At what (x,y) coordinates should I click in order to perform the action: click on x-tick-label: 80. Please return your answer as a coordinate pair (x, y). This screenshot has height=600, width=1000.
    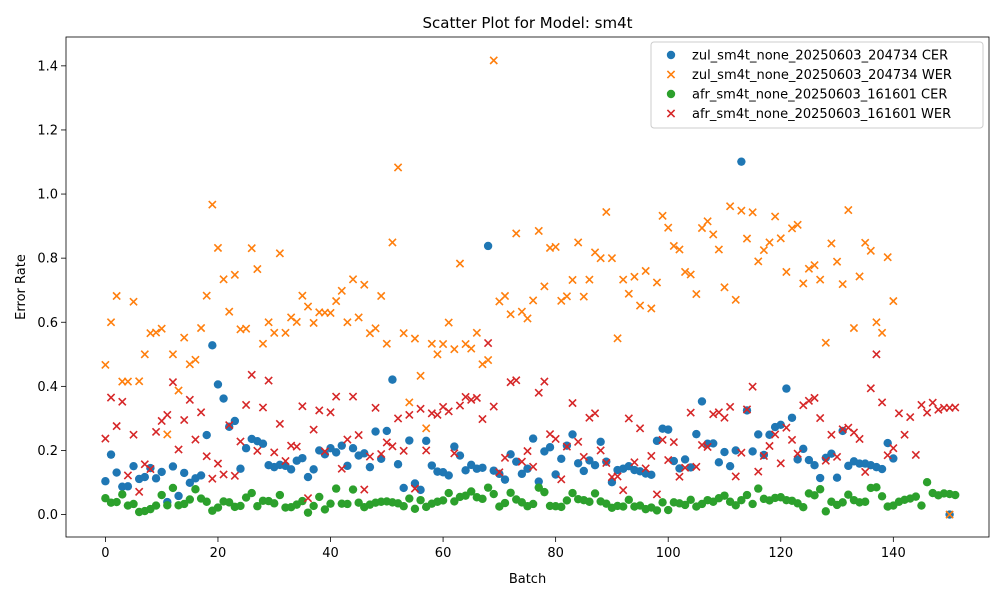
    Looking at the image, I should click on (555, 553).